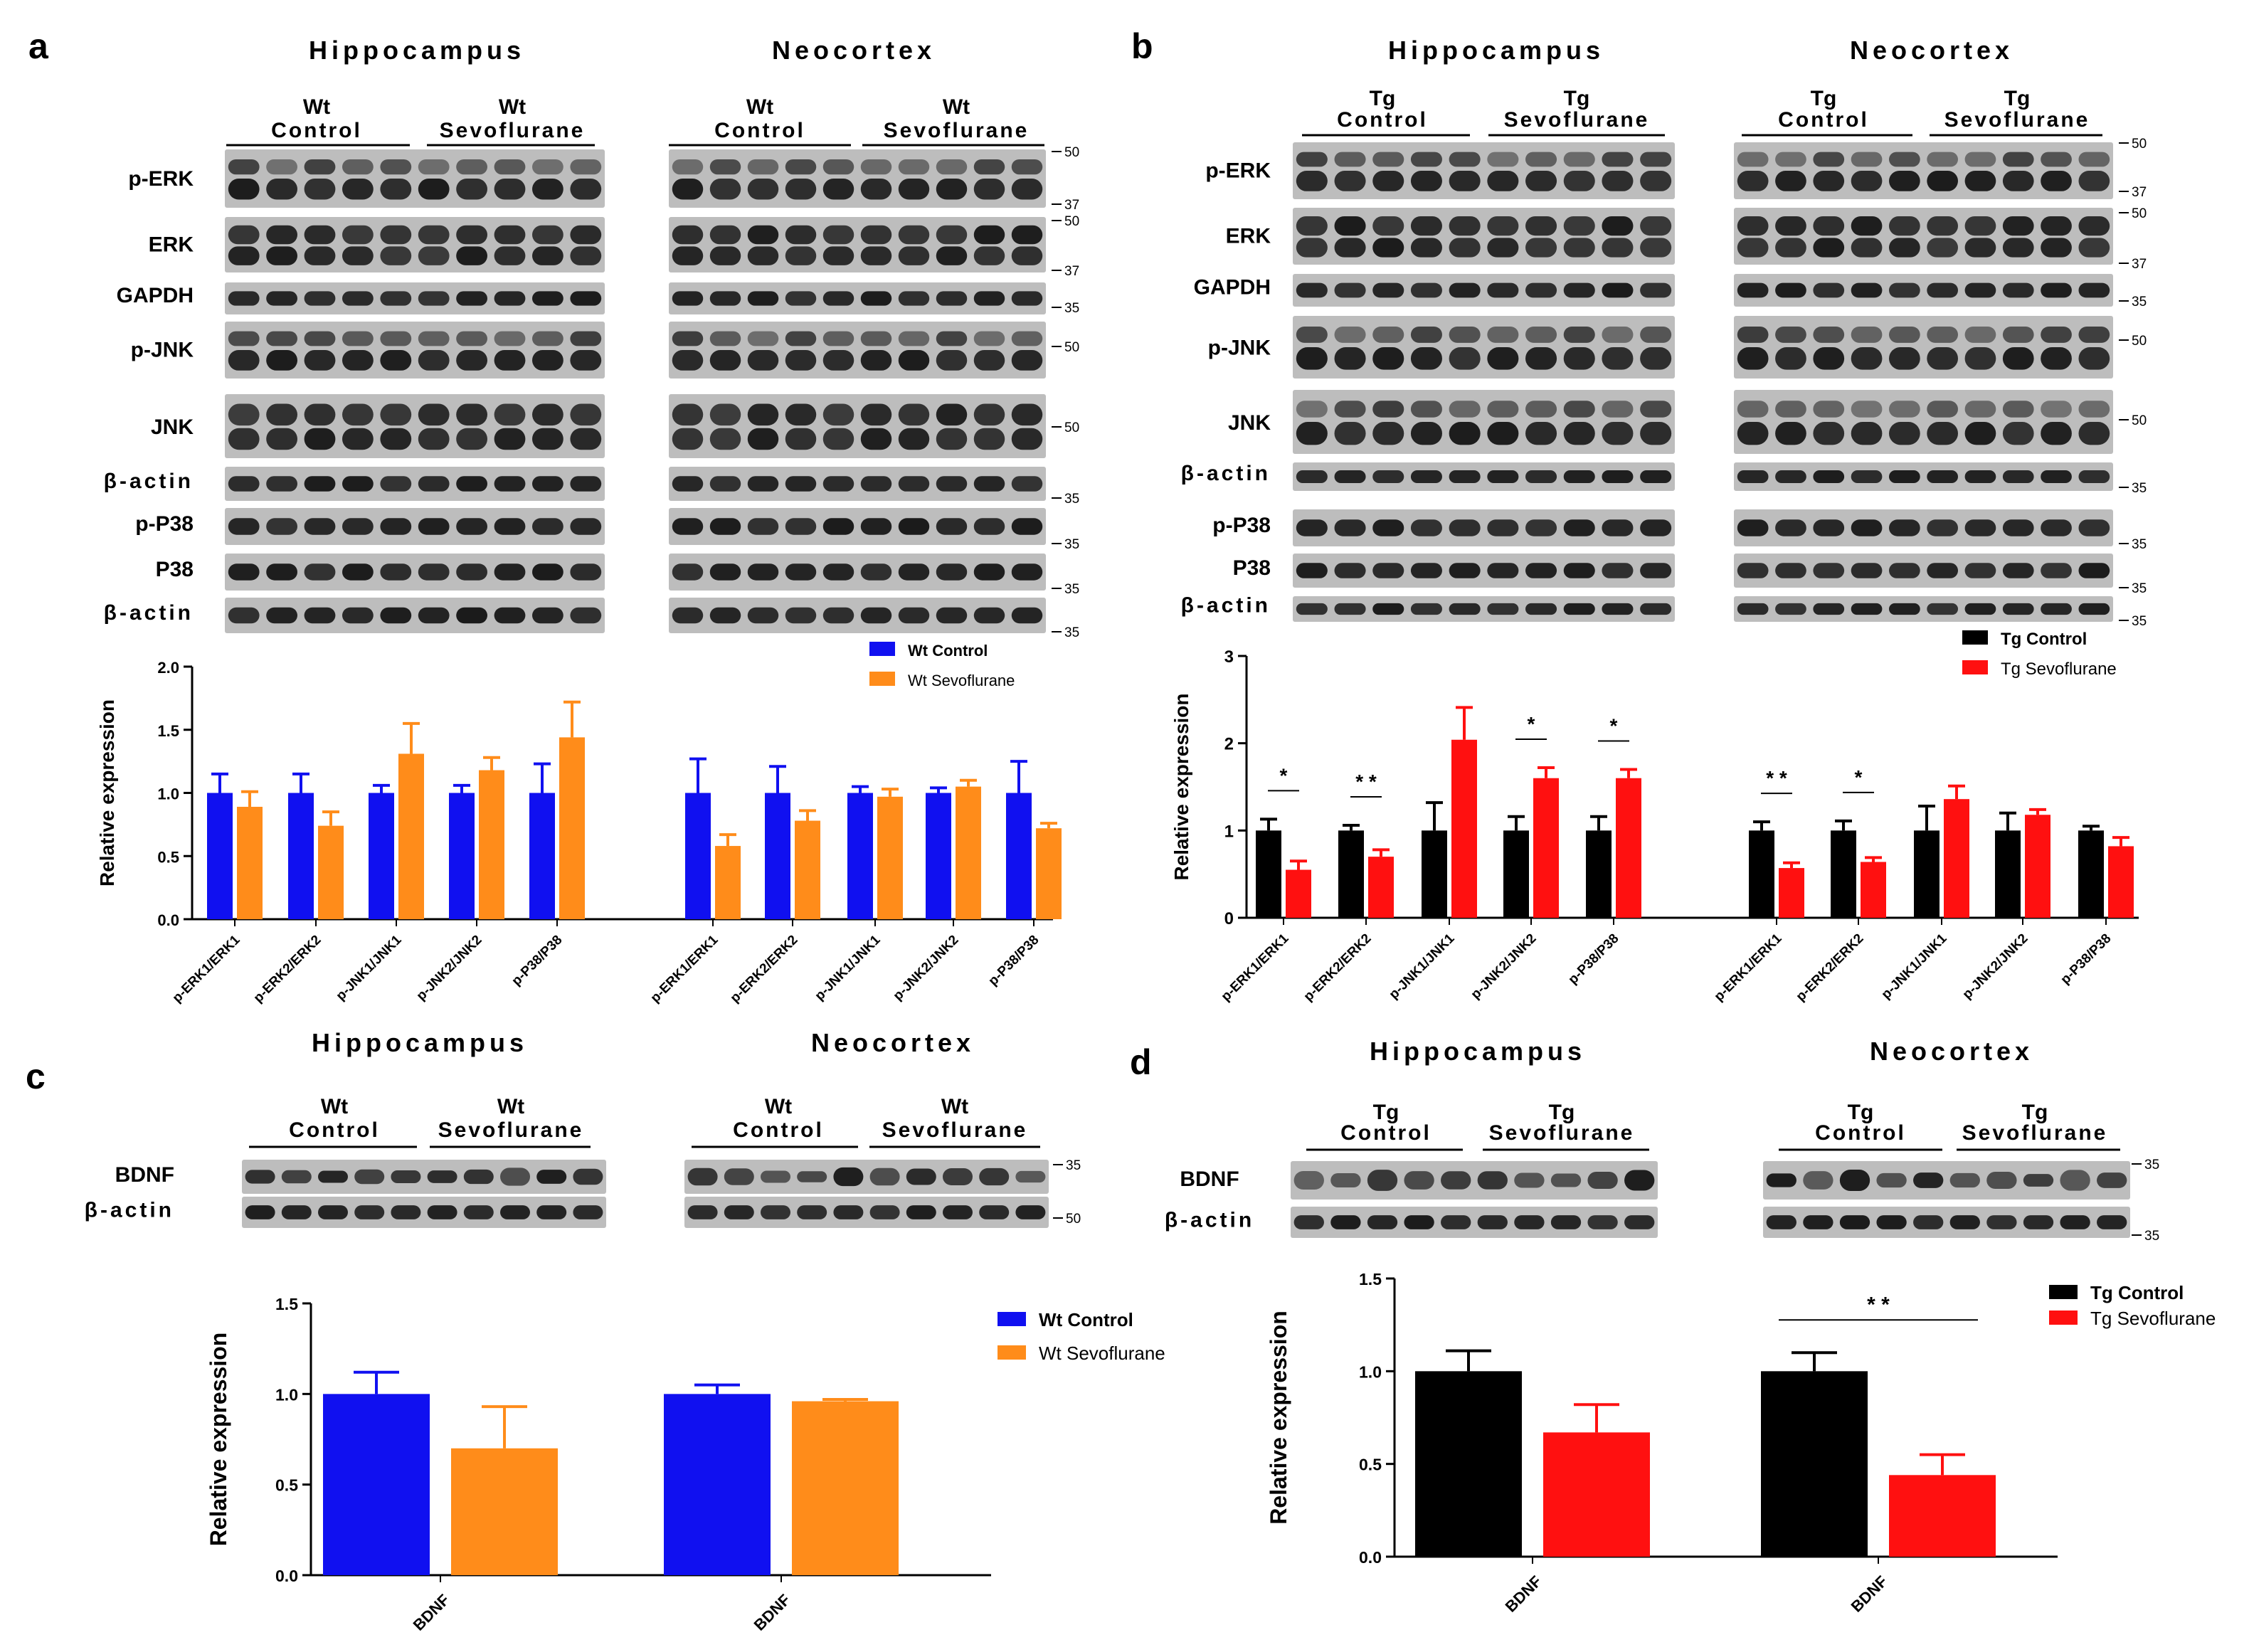  I want to click on legend-label: Tg Sevoflurane, so click(2059, 669).